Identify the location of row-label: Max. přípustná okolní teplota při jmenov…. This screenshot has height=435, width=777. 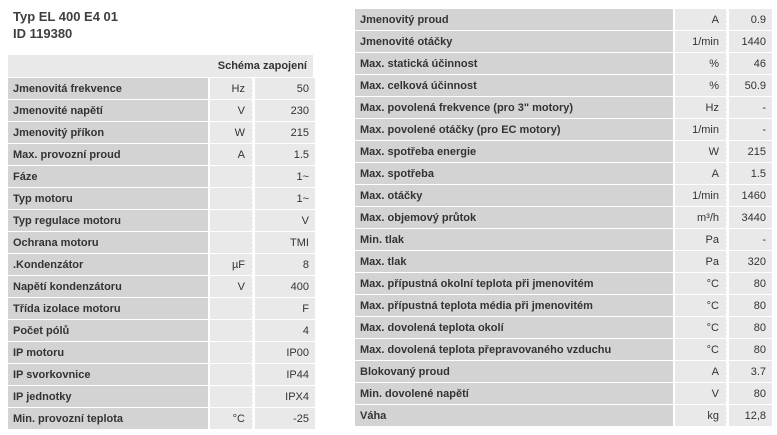
(514, 283).